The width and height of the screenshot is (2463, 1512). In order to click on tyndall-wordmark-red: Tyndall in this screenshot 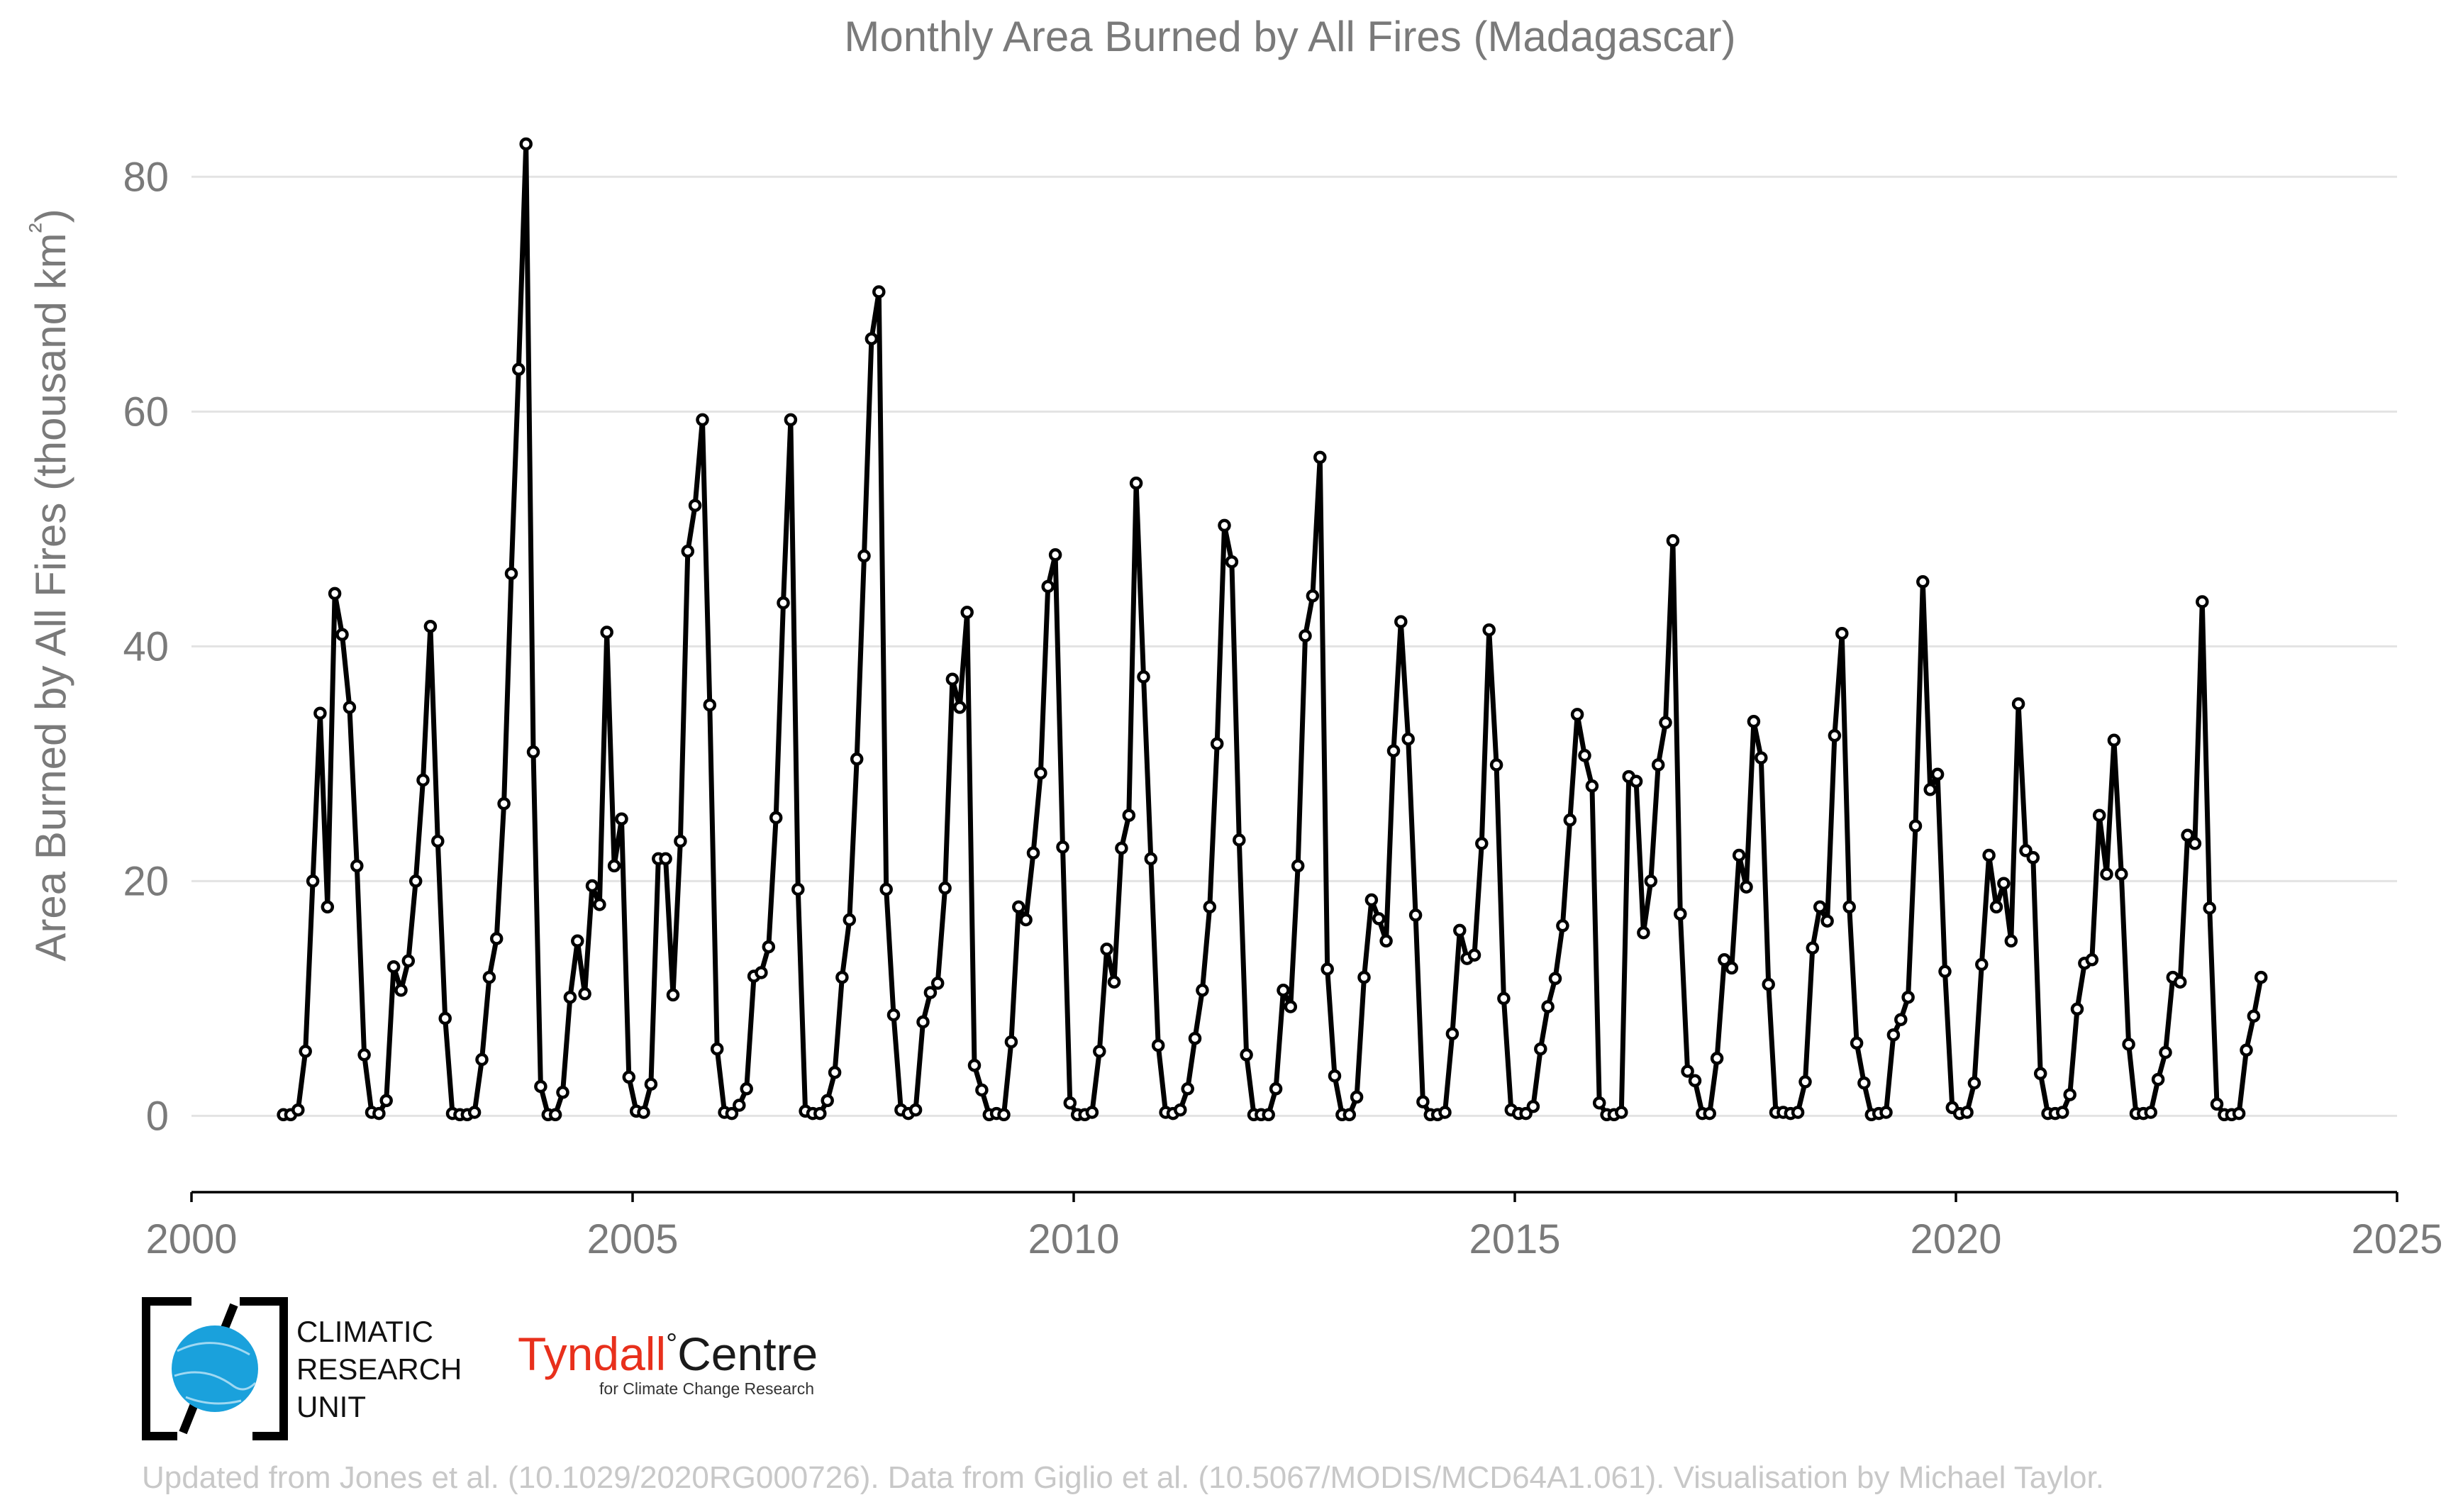, I will do `click(592, 1354)`.